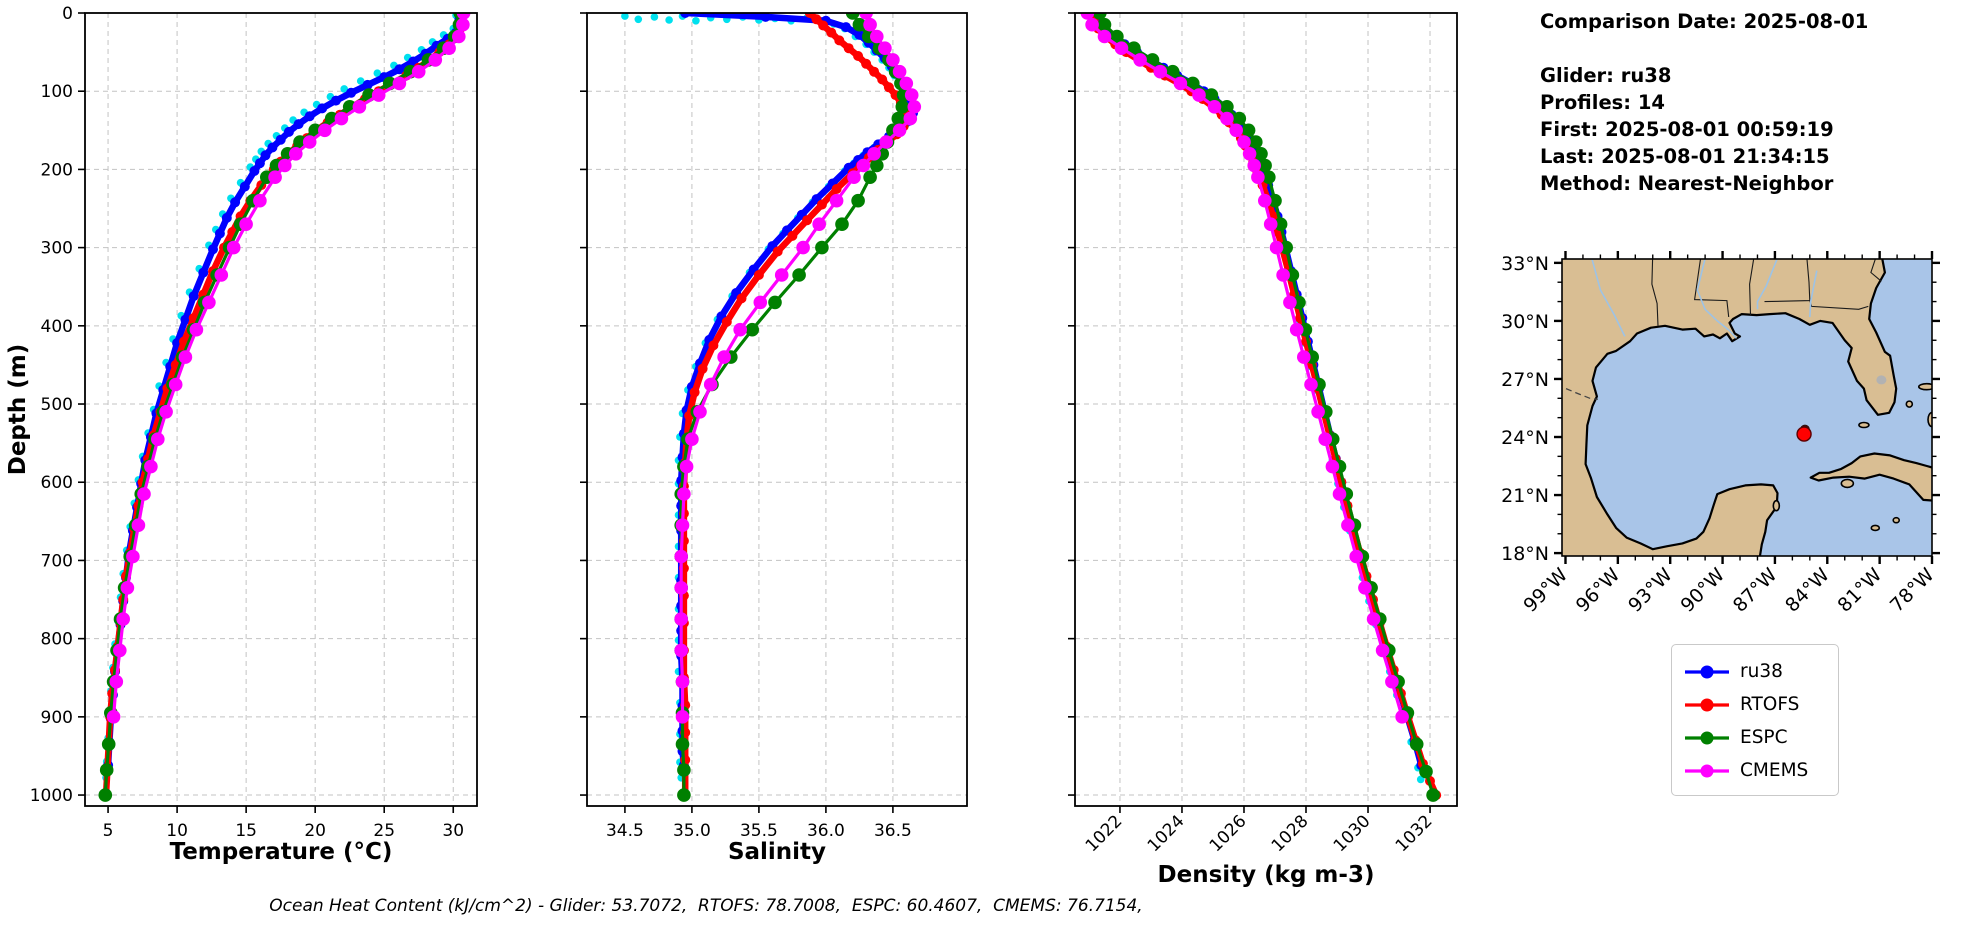 This screenshot has height=934, width=1987. Describe the element at coordinates (1761, 671) in the screenshot. I see `legend-label: ru38` at that location.